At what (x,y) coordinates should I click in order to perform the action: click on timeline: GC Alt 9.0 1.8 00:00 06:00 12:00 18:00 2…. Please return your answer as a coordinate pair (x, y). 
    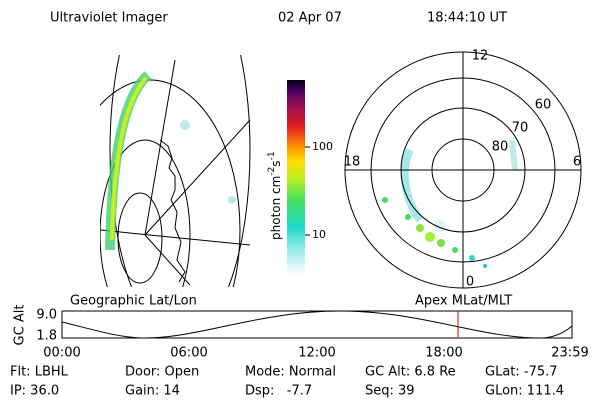
    Looking at the image, I should click on (301, 333).